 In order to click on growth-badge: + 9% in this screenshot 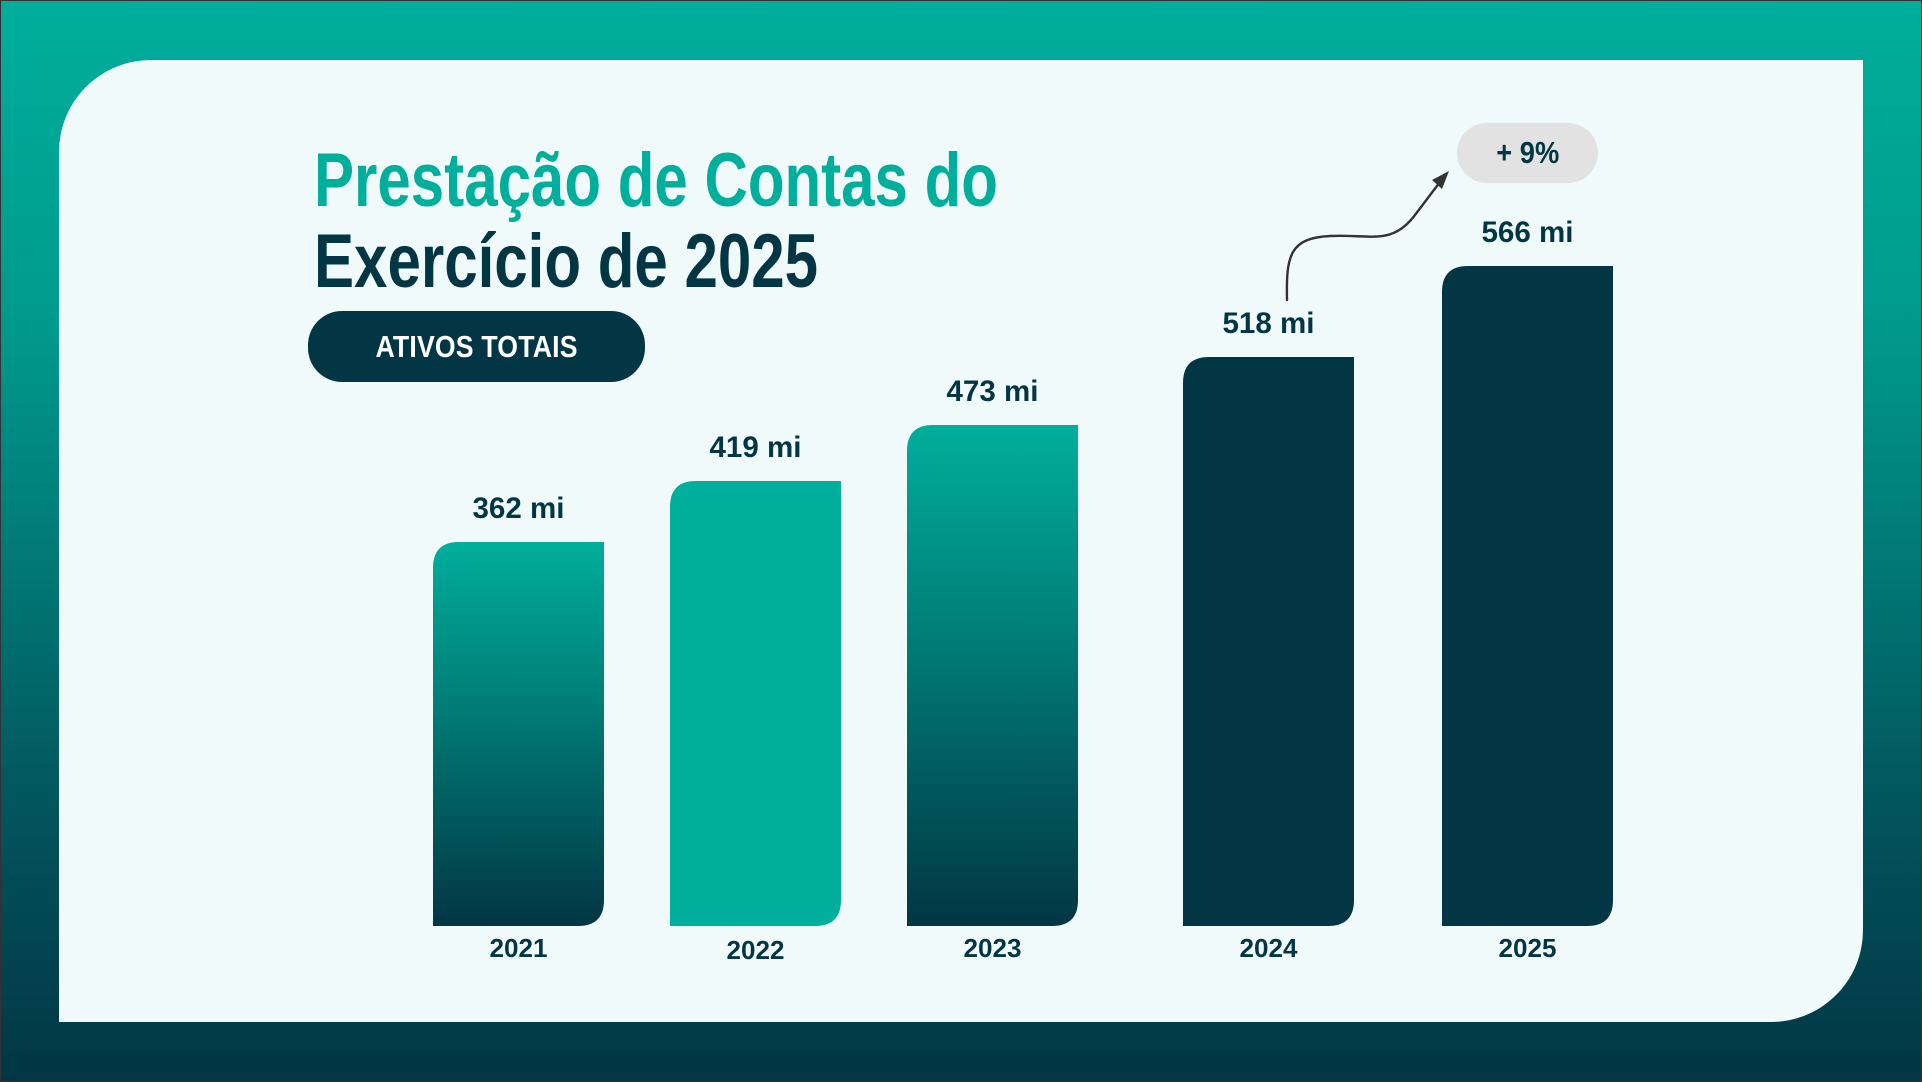, I will do `click(1527, 153)`.